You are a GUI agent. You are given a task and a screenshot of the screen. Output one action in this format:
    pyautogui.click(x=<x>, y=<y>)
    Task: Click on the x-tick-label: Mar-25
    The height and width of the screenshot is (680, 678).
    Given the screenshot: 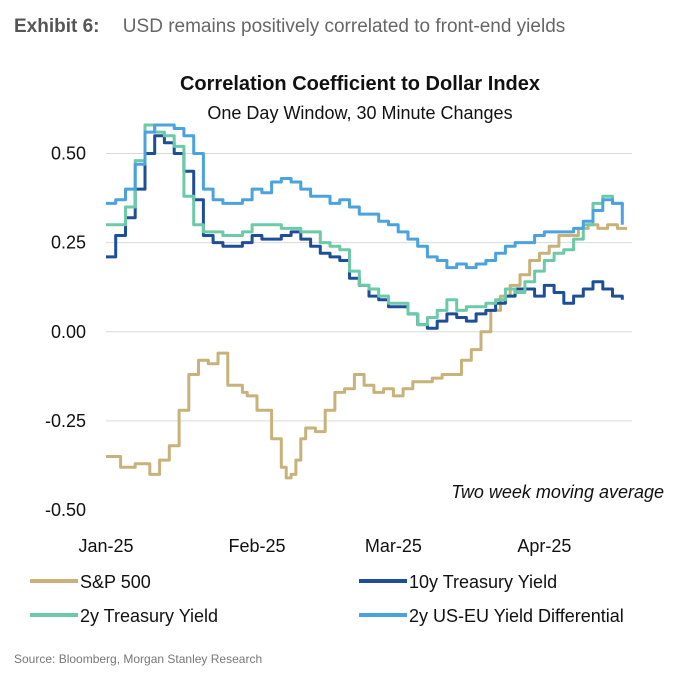 What is the action you would take?
    pyautogui.click(x=393, y=546)
    